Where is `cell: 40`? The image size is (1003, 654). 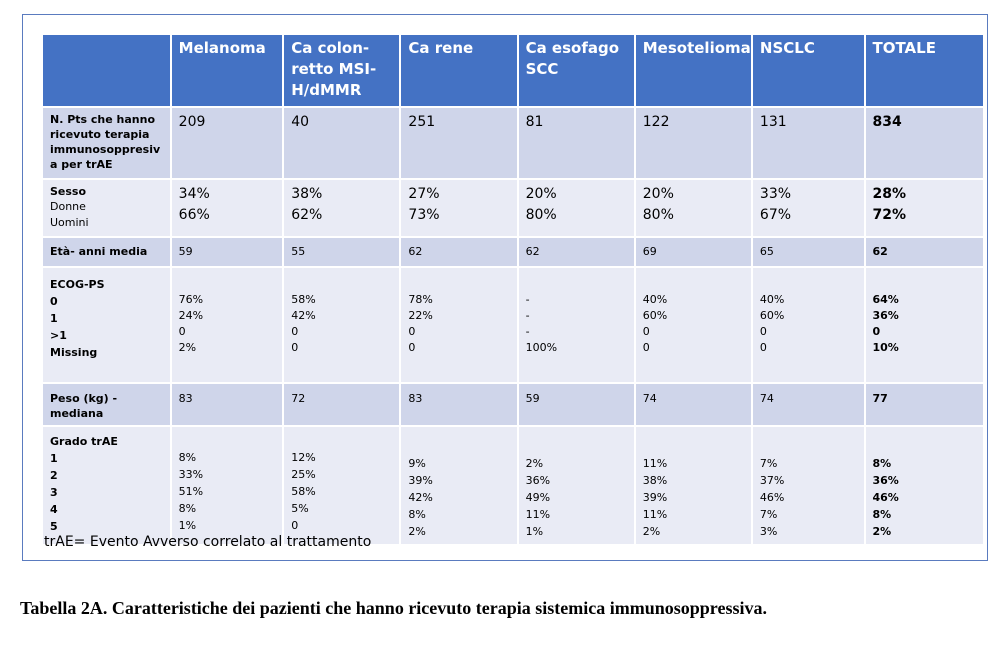 cell: 40 is located at coordinates (342, 143).